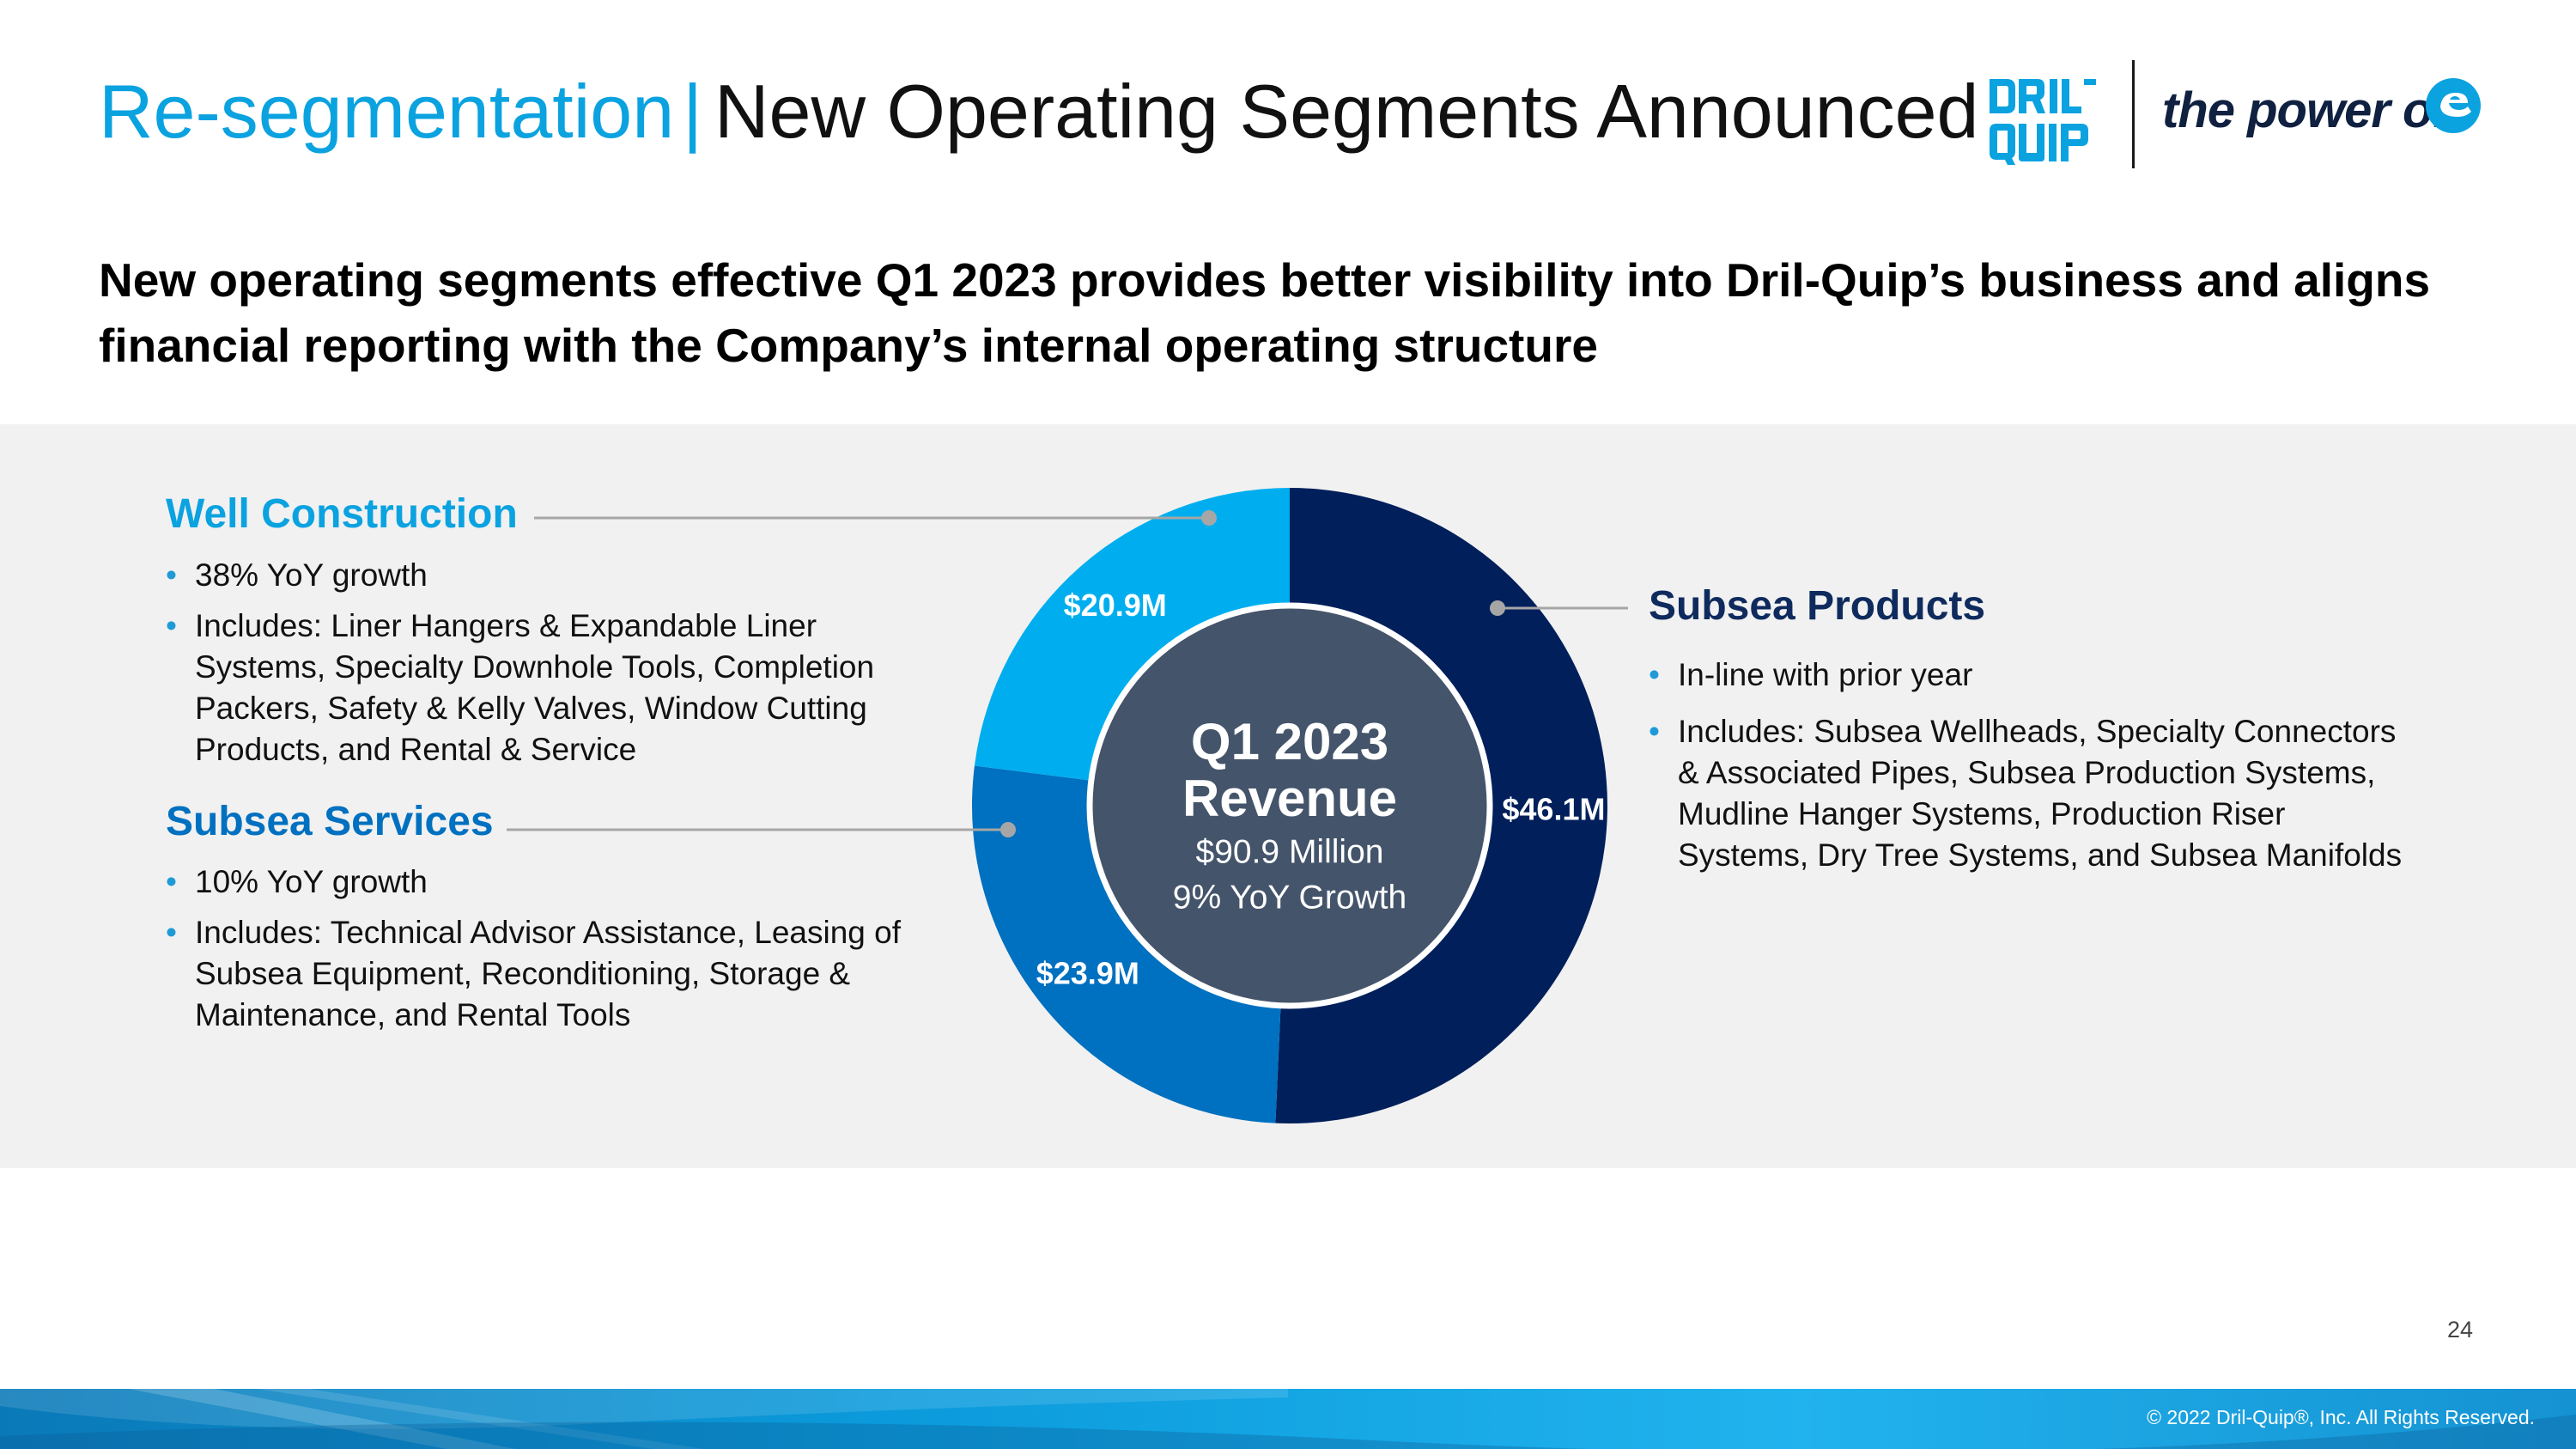  I want to click on center-label-total: $90.9 Million, so click(1290, 851).